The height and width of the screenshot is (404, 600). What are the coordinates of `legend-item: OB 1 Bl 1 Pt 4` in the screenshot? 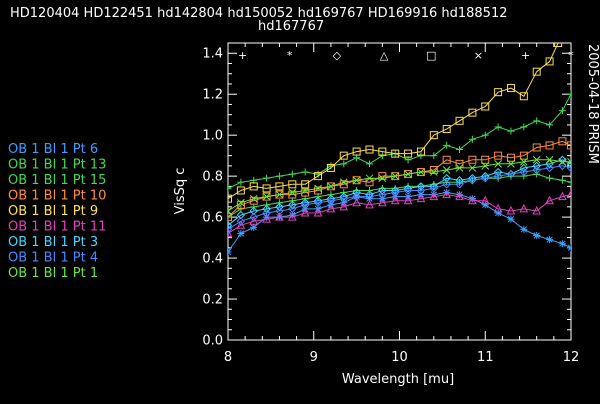 It's located at (53, 258).